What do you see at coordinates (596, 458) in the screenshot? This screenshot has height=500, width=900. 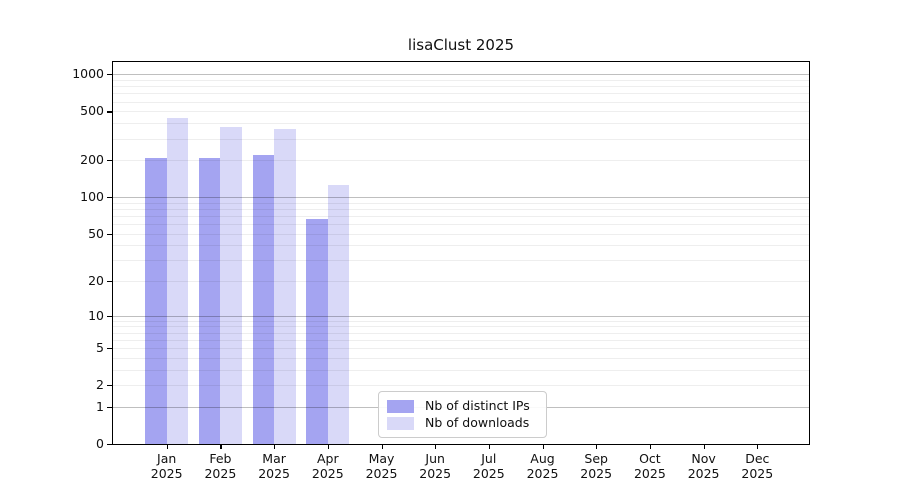 I see `x-tick-month: Sep` at bounding box center [596, 458].